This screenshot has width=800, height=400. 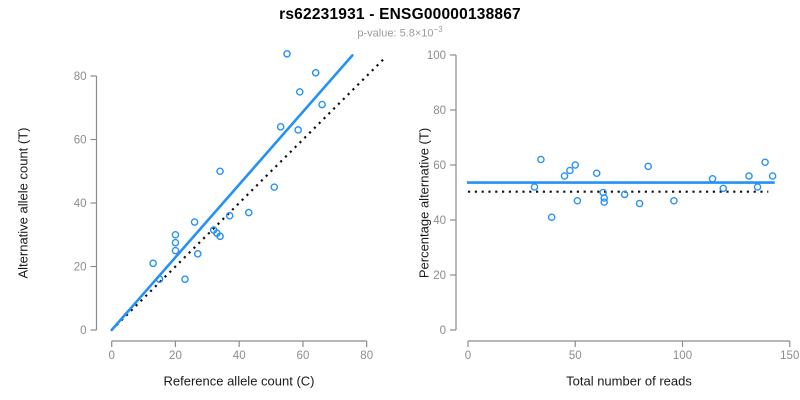 What do you see at coordinates (629, 381) in the screenshot?
I see `right-x-axis-title: Total number of reads` at bounding box center [629, 381].